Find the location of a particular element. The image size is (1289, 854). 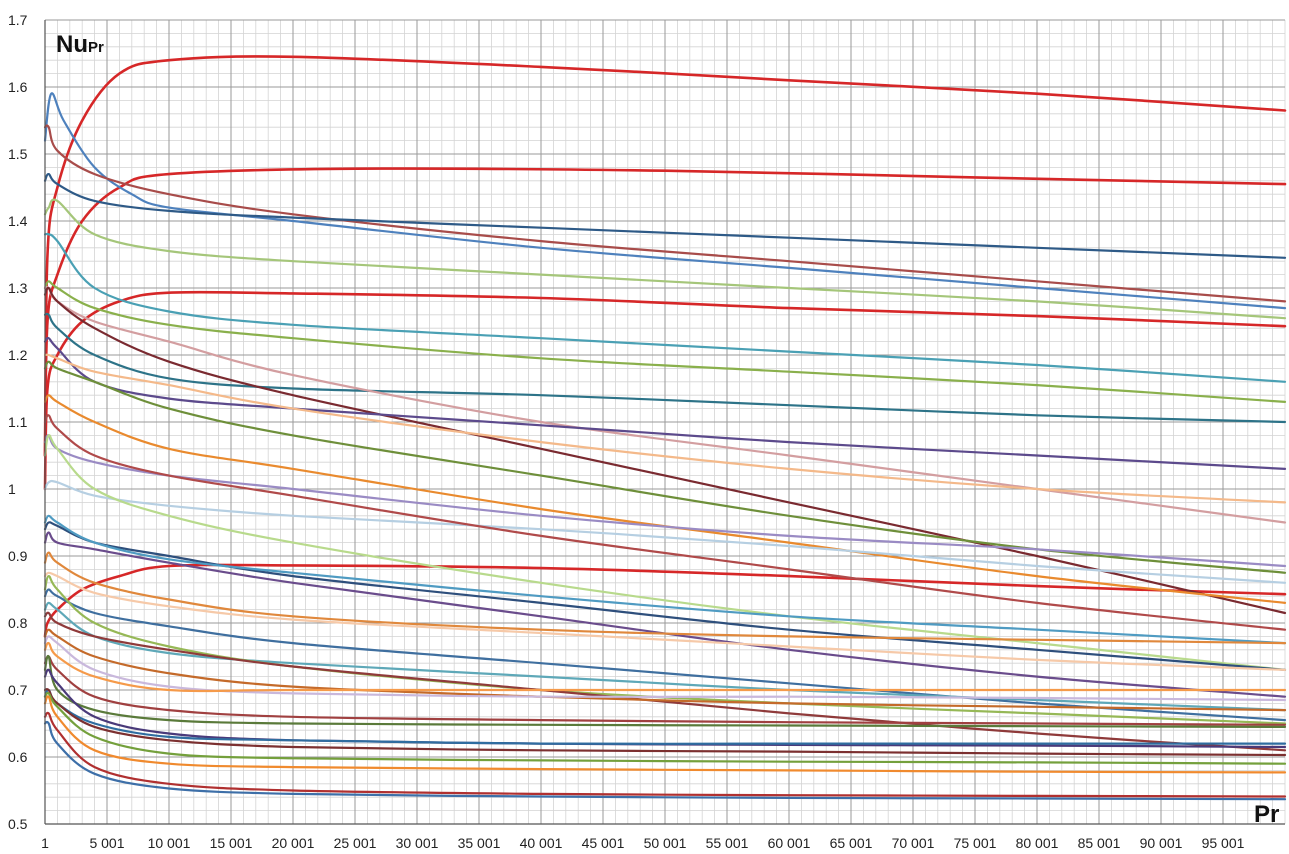

x-tick-label: 50 001 is located at coordinates (665, 843).